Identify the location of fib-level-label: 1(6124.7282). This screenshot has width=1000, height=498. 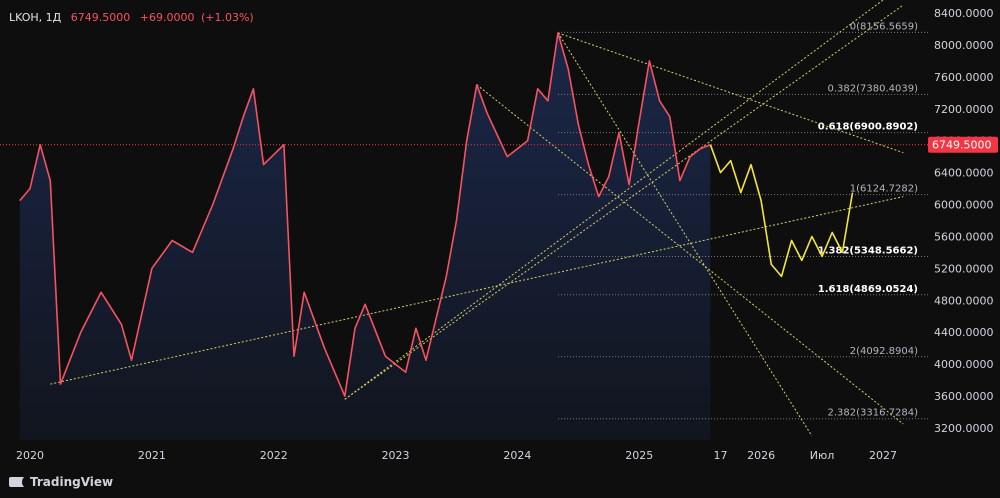
(884, 189).